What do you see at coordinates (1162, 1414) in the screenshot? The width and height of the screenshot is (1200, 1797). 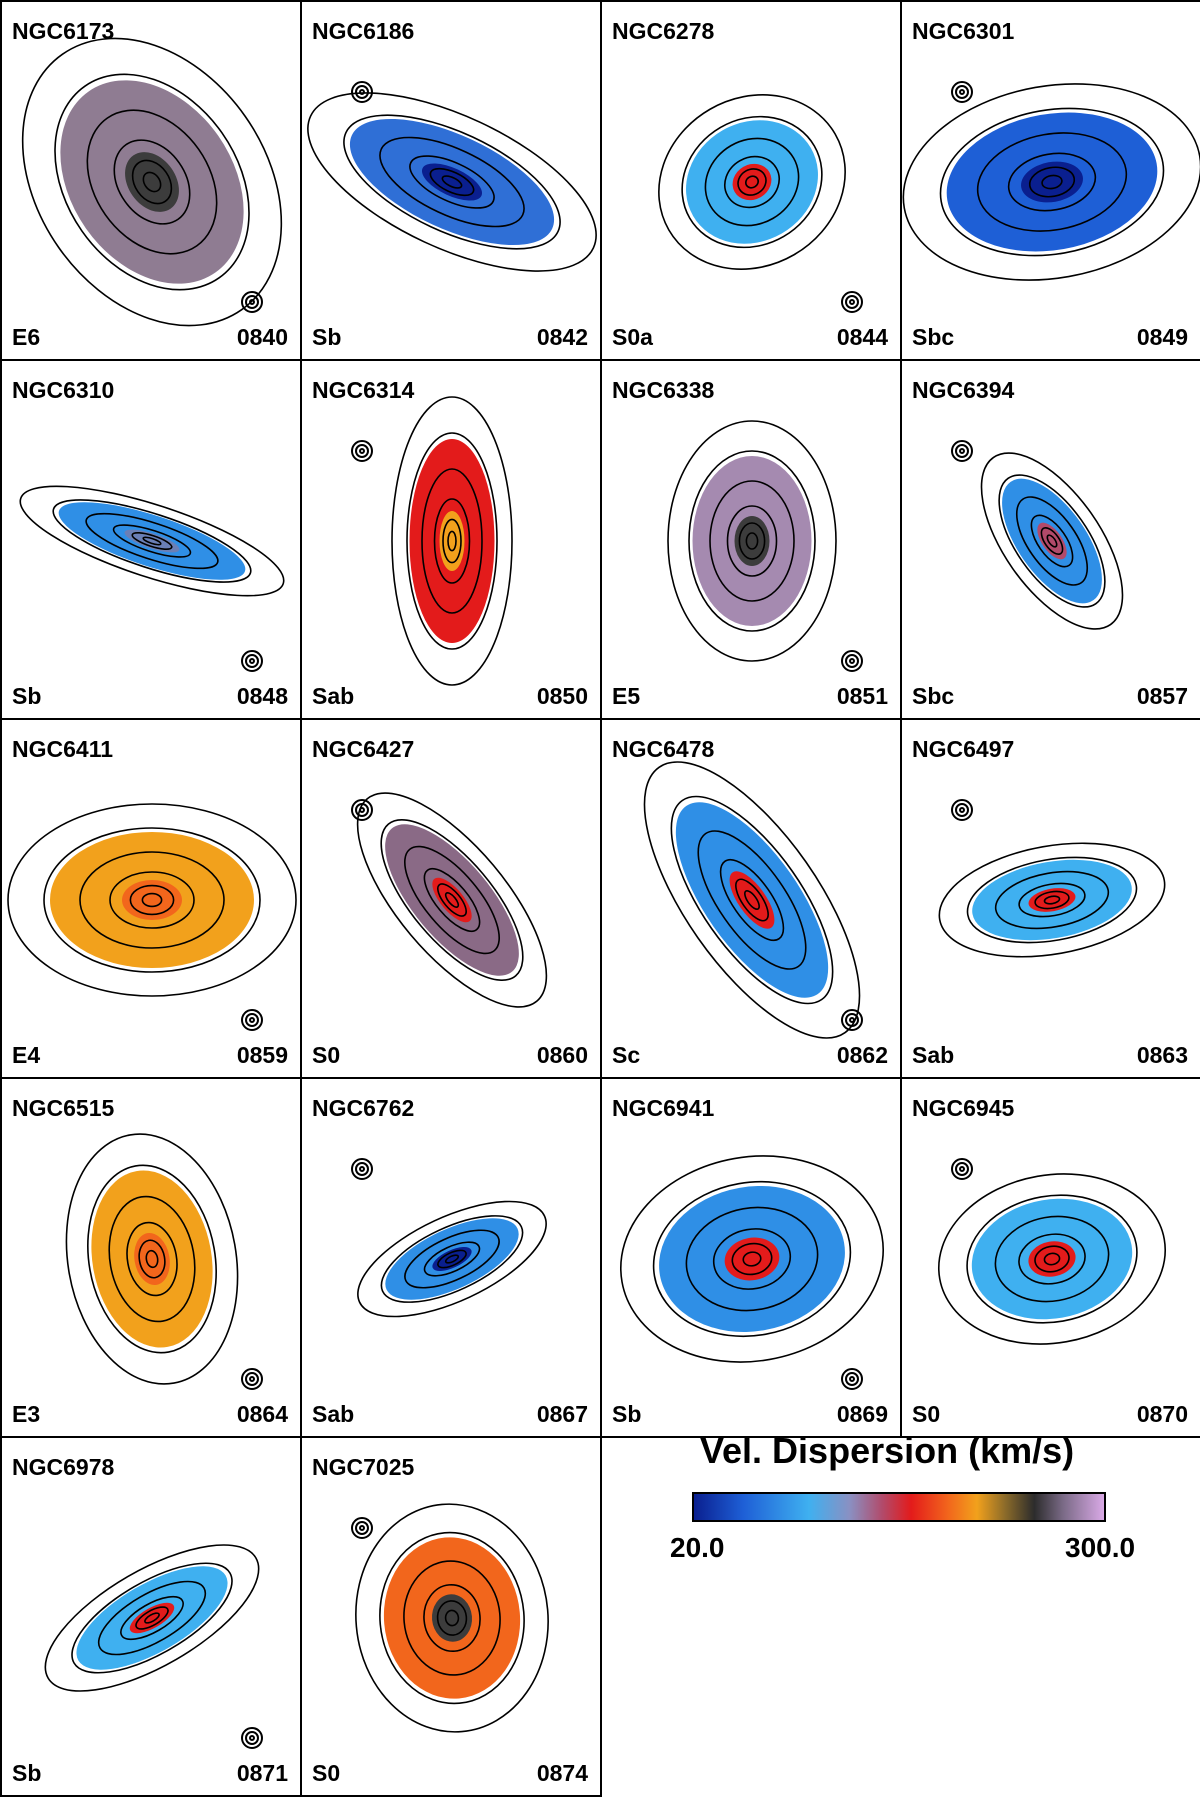 I see `galaxy-id: 0870` at bounding box center [1162, 1414].